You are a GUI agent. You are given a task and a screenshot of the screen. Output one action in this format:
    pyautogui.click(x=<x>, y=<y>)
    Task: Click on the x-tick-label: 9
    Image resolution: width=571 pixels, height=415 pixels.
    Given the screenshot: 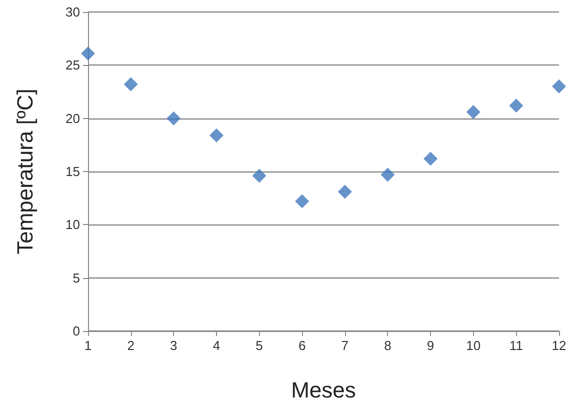 What is the action you would take?
    pyautogui.click(x=430, y=345)
    